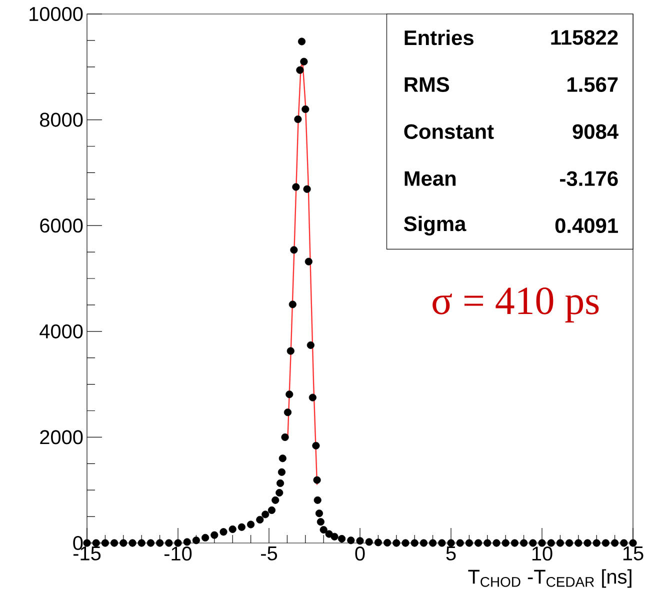 The height and width of the screenshot is (593, 648). I want to click on x-axis-title: T$_{CHOD}$ -T$_{CEDAR}$ [ns], so click(550, 578).